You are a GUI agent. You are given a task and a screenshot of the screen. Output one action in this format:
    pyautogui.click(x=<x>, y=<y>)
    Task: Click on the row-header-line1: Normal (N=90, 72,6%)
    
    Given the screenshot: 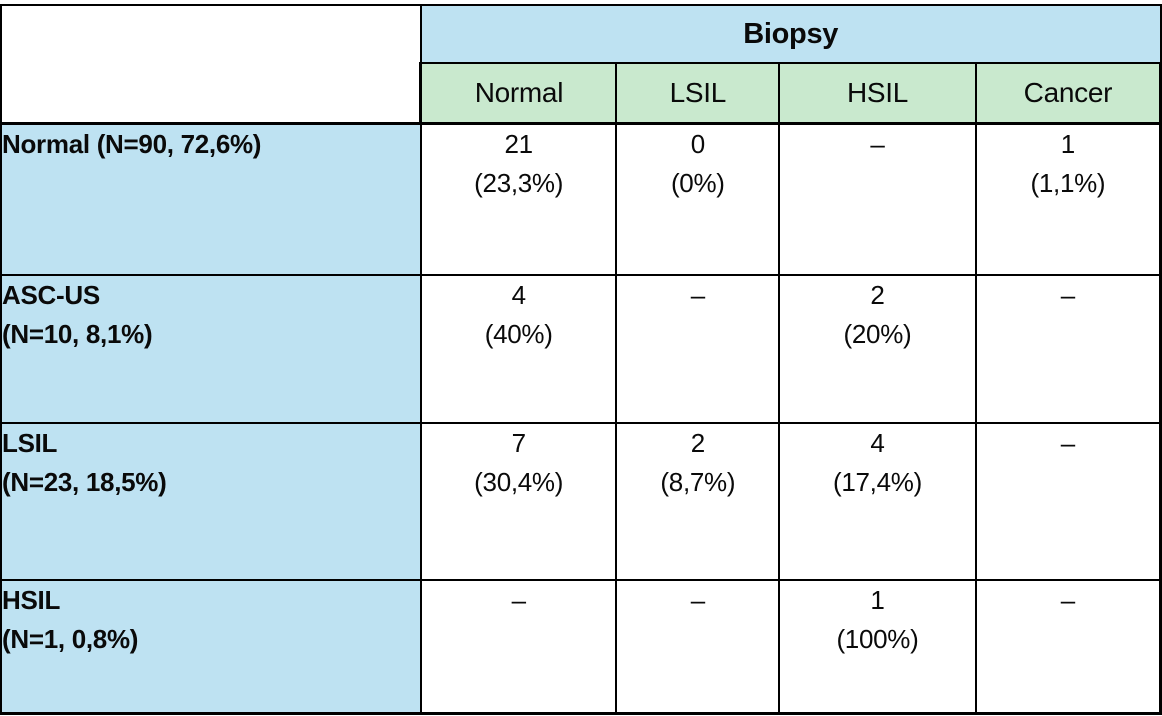 What is the action you would take?
    pyautogui.click(x=132, y=143)
    